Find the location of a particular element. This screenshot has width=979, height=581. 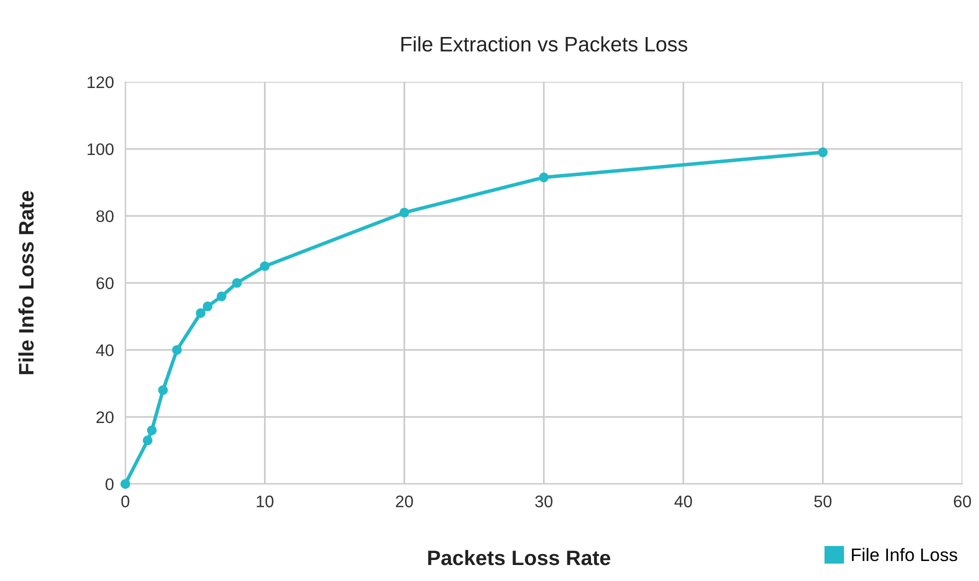

y-tick-label: 0 is located at coordinates (110, 484).